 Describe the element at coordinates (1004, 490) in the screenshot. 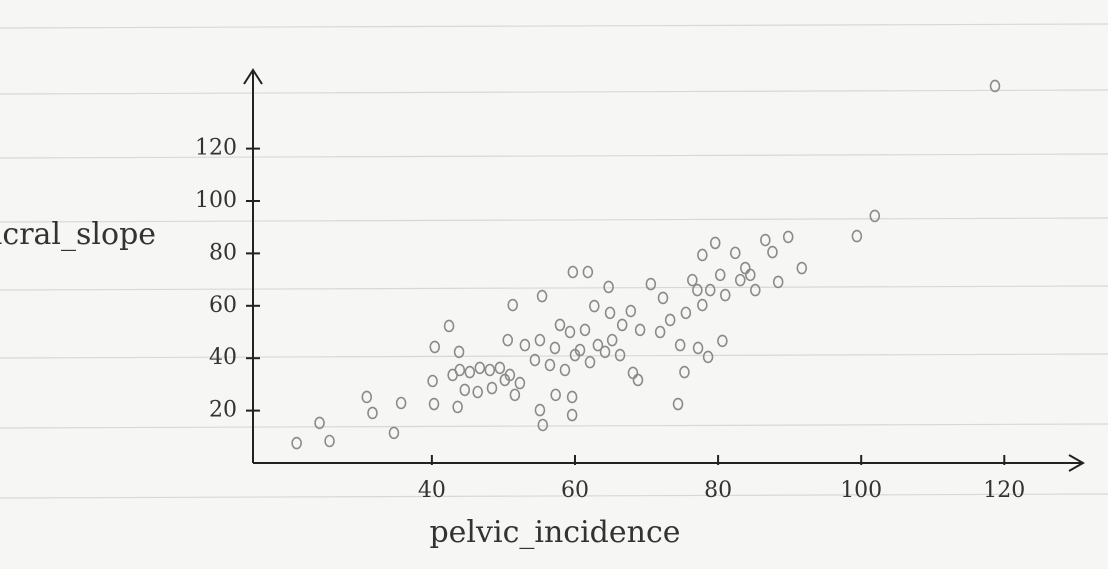

I see `x-tick-label: 120` at that location.